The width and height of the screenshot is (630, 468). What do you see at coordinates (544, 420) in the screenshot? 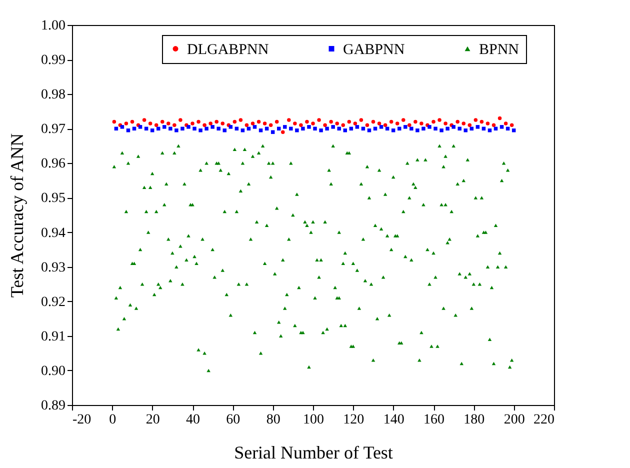
I see `x-tick-label: 220` at bounding box center [544, 420].